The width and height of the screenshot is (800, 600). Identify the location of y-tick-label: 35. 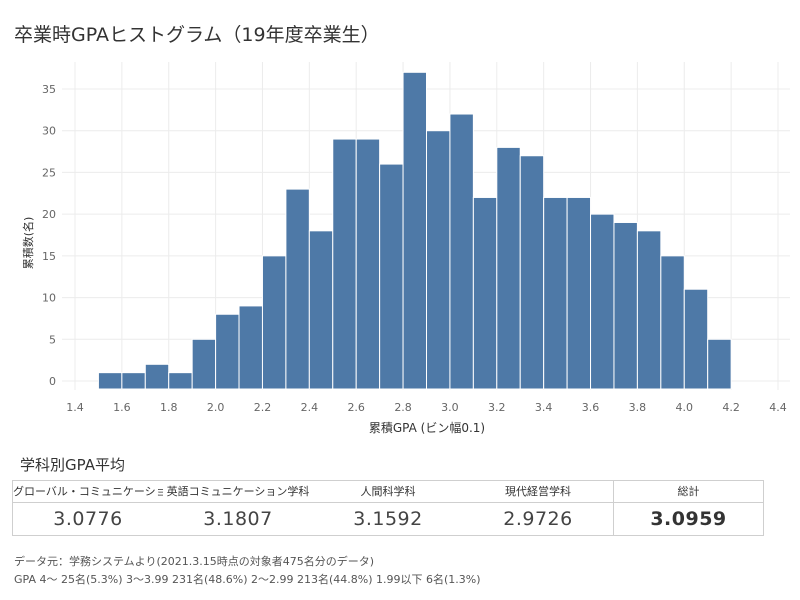
(49, 89).